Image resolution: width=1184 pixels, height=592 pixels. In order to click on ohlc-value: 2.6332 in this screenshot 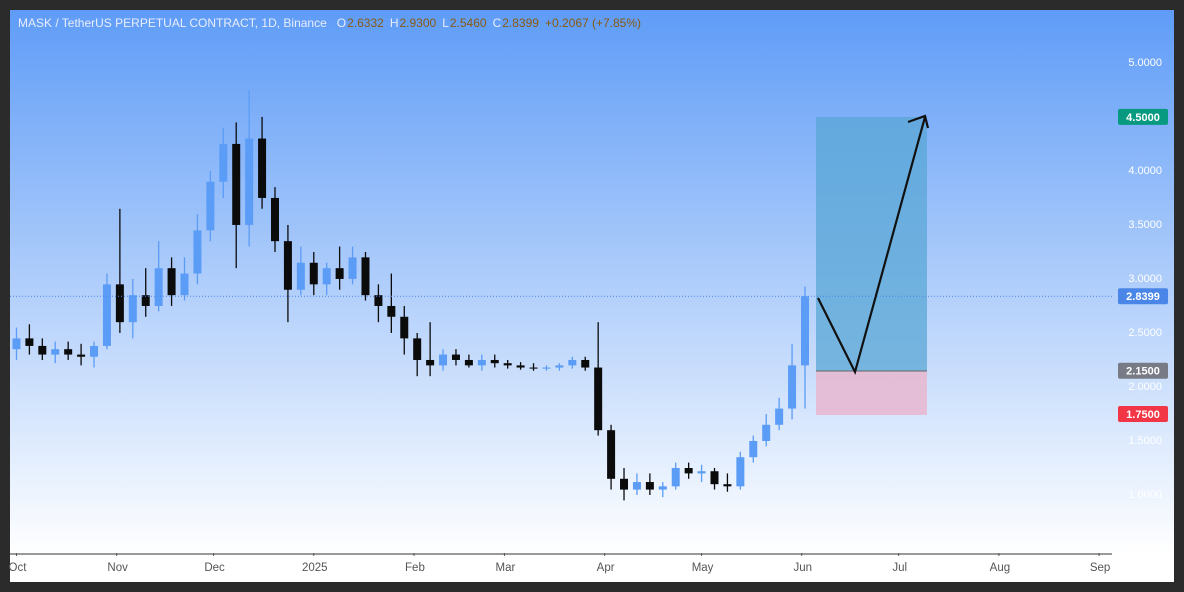, I will do `click(365, 23)`.